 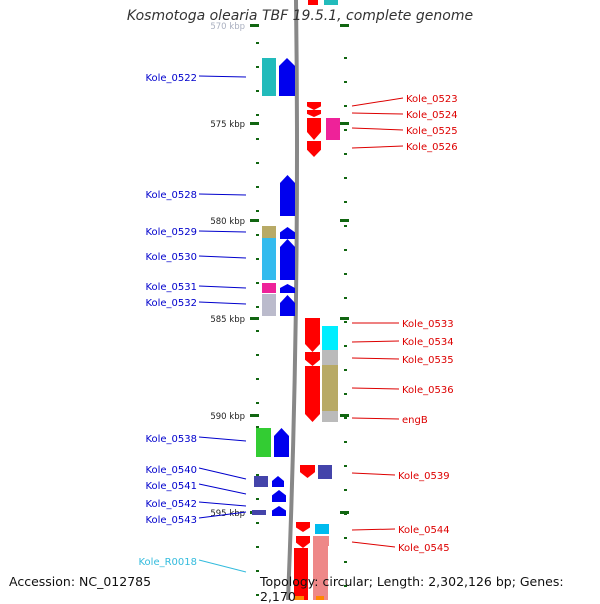 I want to click on left-gene-label: Kole_0522, so click(x=171, y=78).